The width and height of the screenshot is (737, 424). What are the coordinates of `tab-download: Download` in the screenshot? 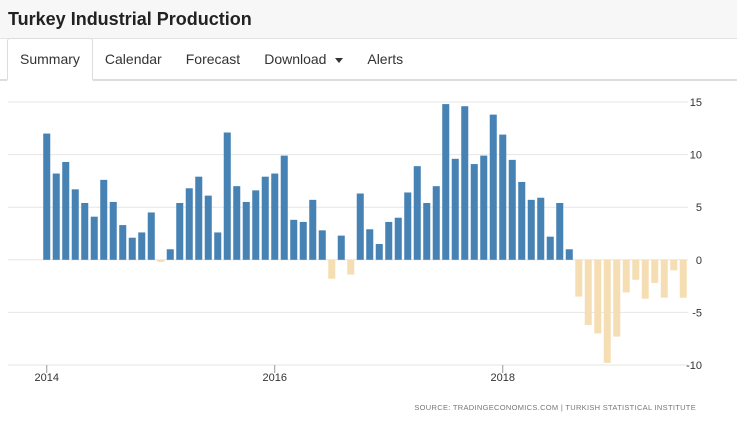 It's located at (303, 59).